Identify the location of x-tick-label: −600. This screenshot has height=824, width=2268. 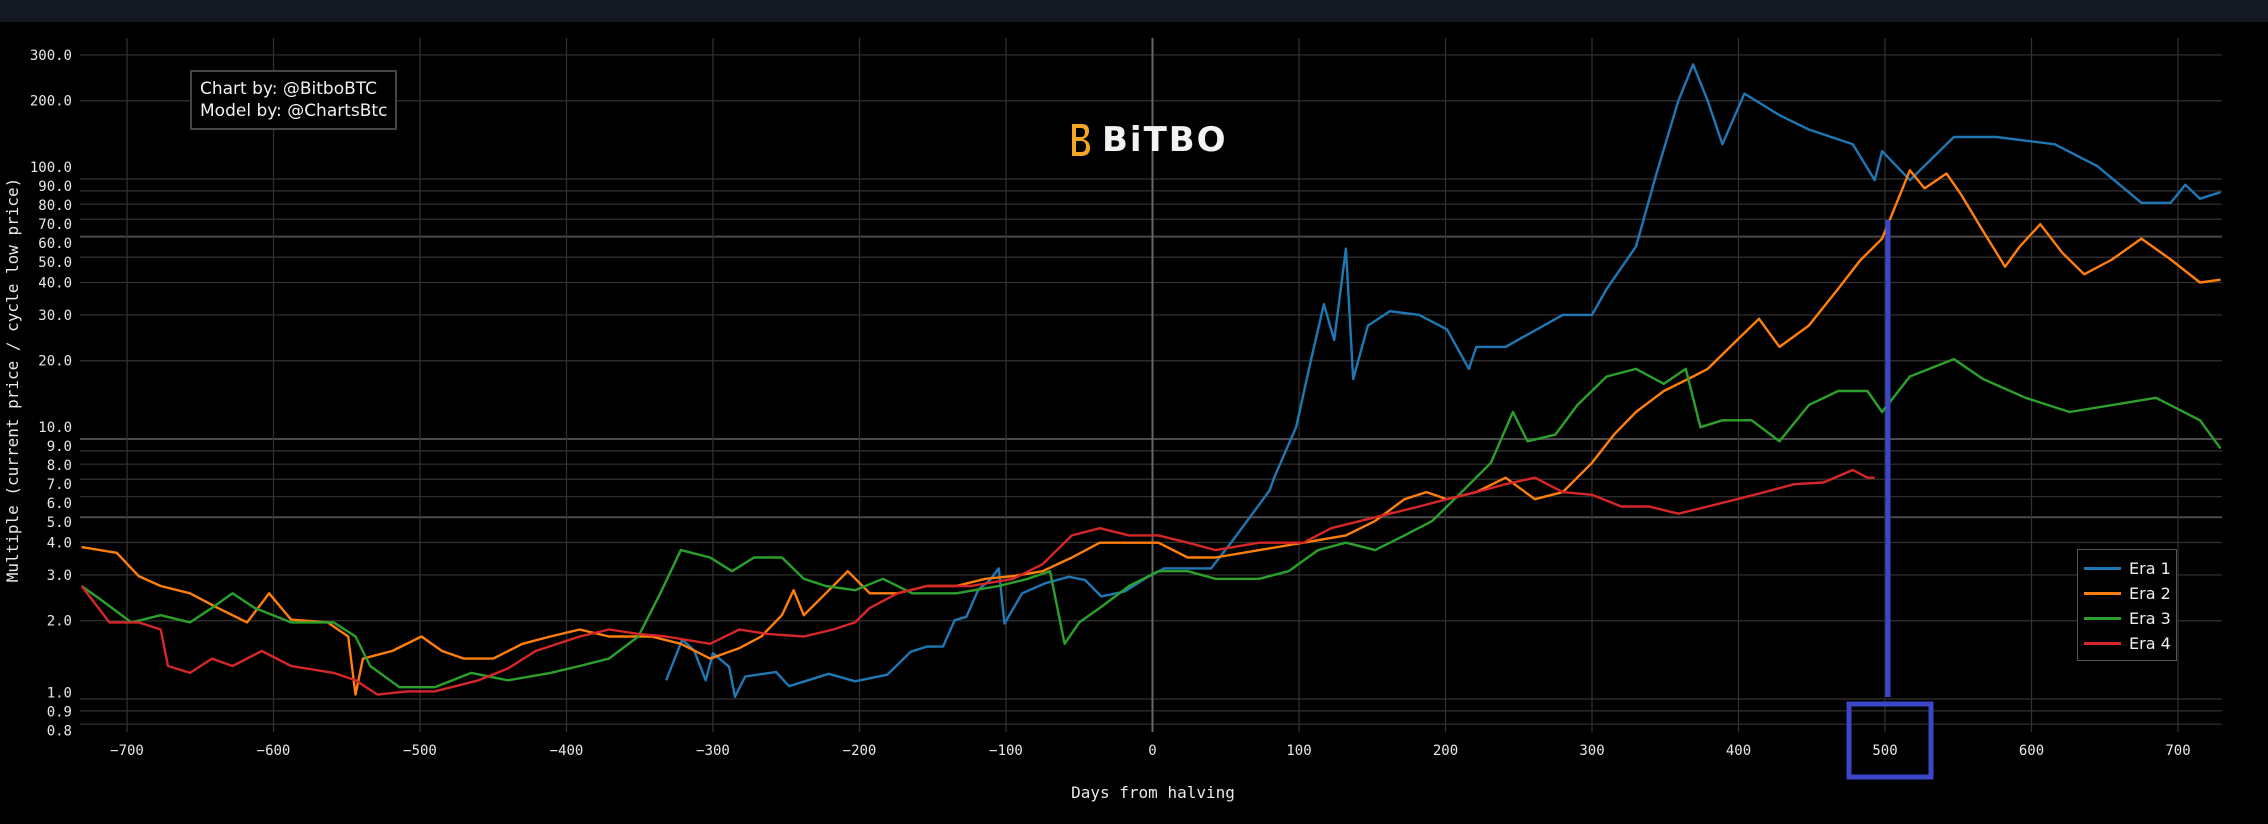
(274, 751).